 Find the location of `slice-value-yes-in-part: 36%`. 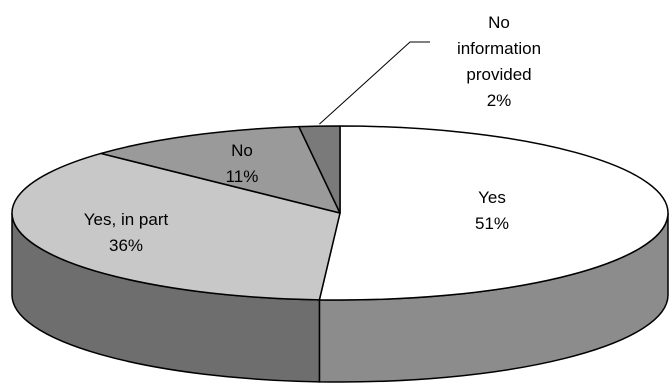

slice-value-yes-in-part: 36% is located at coordinates (126, 245).